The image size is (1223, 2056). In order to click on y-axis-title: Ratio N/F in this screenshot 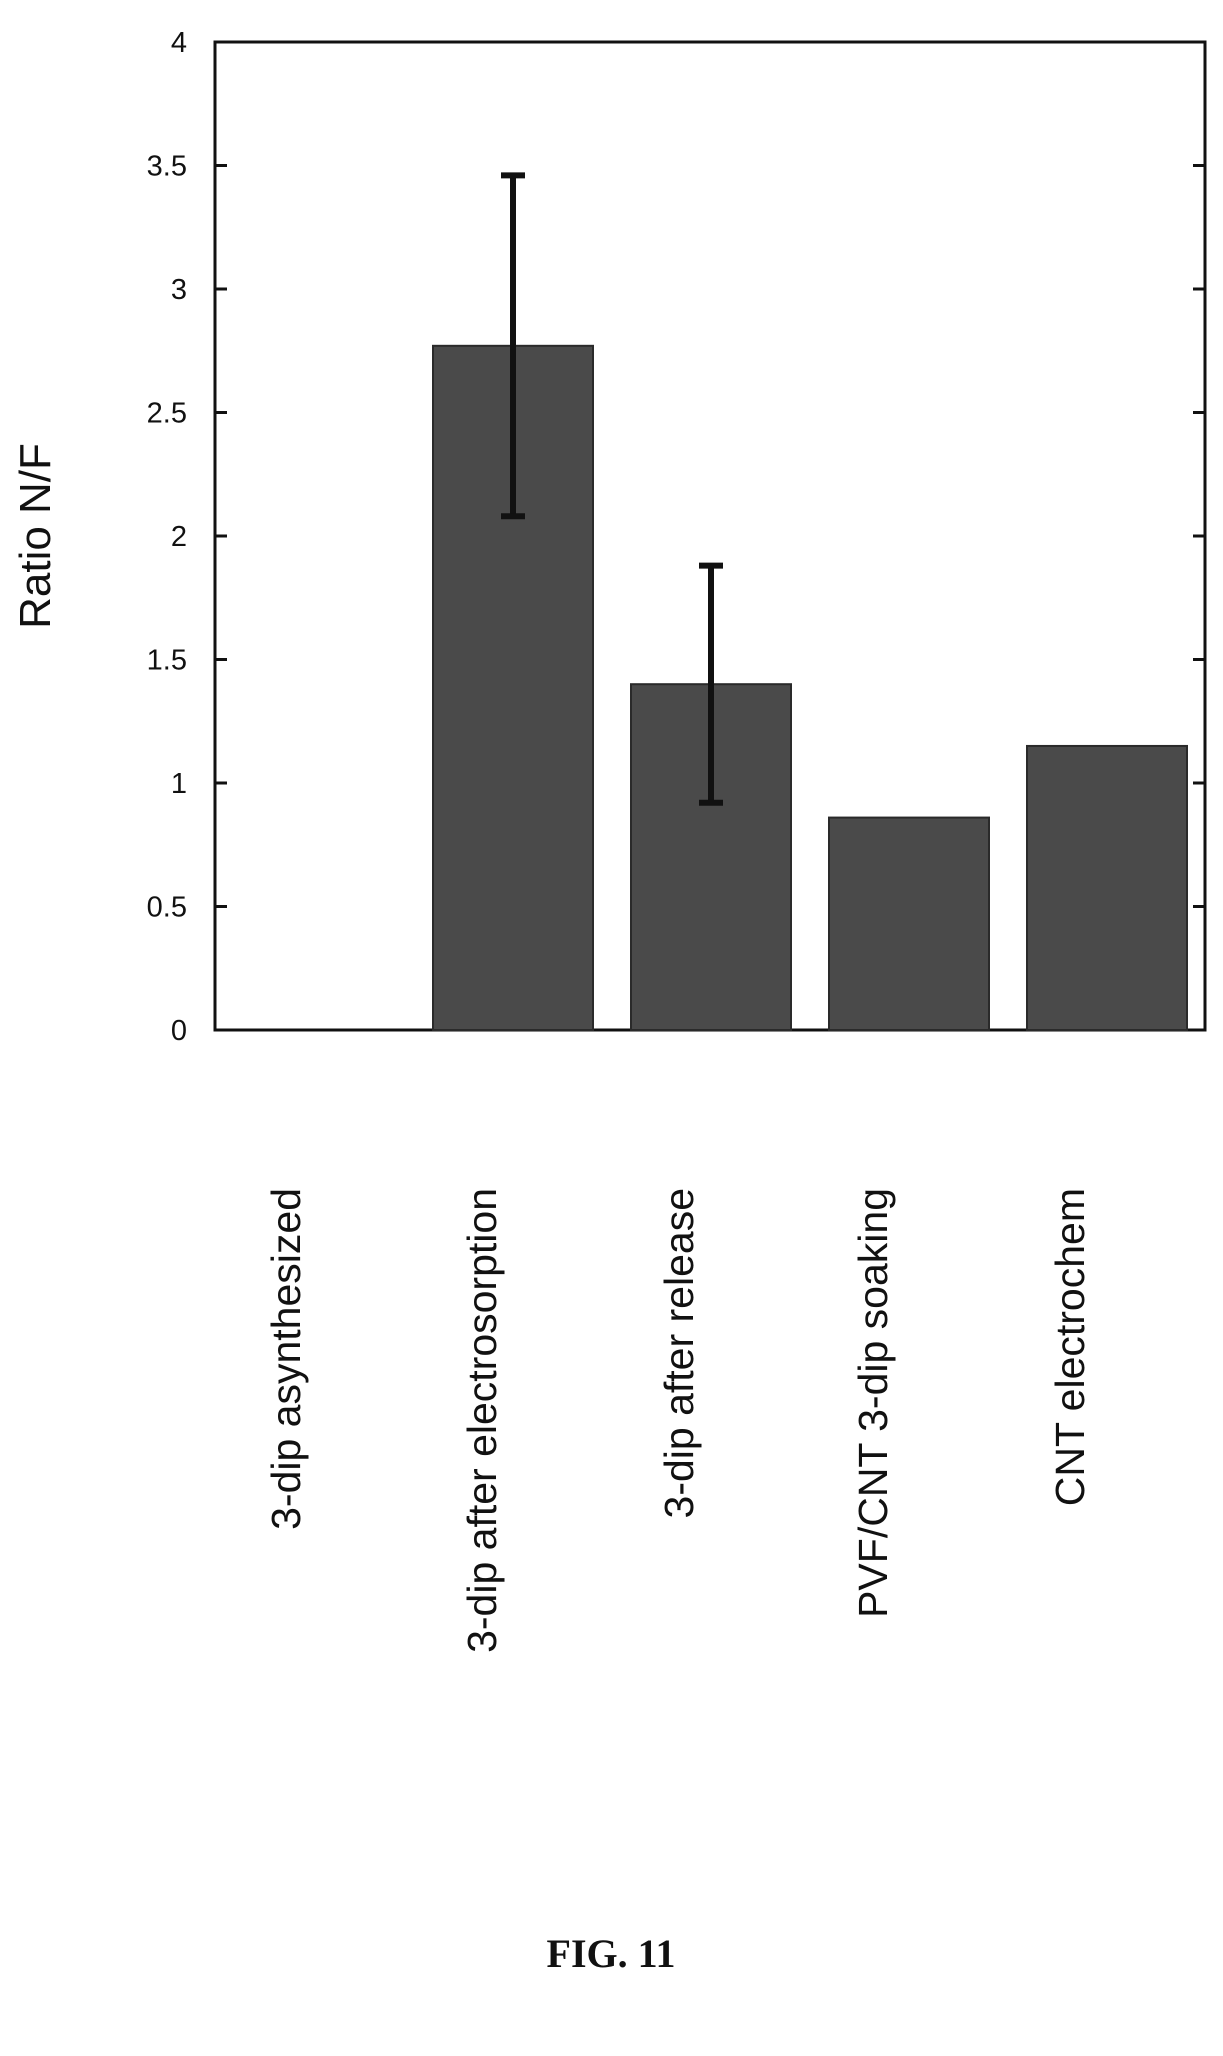, I will do `click(35, 536)`.